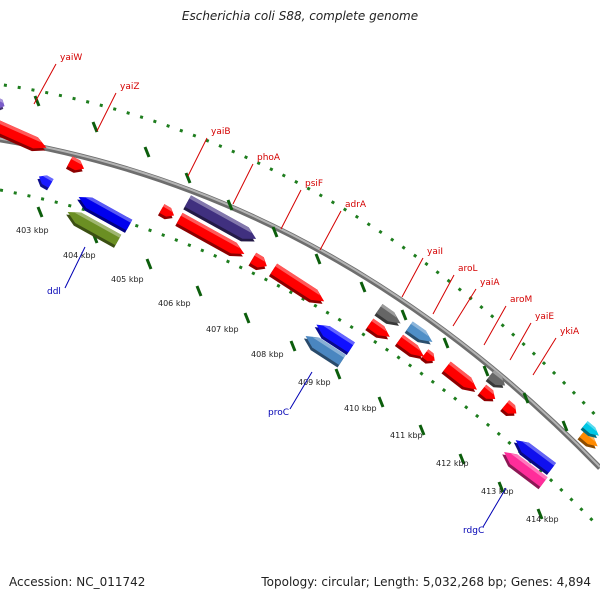  I want to click on kbp-label: 411 kbp, so click(406, 435).